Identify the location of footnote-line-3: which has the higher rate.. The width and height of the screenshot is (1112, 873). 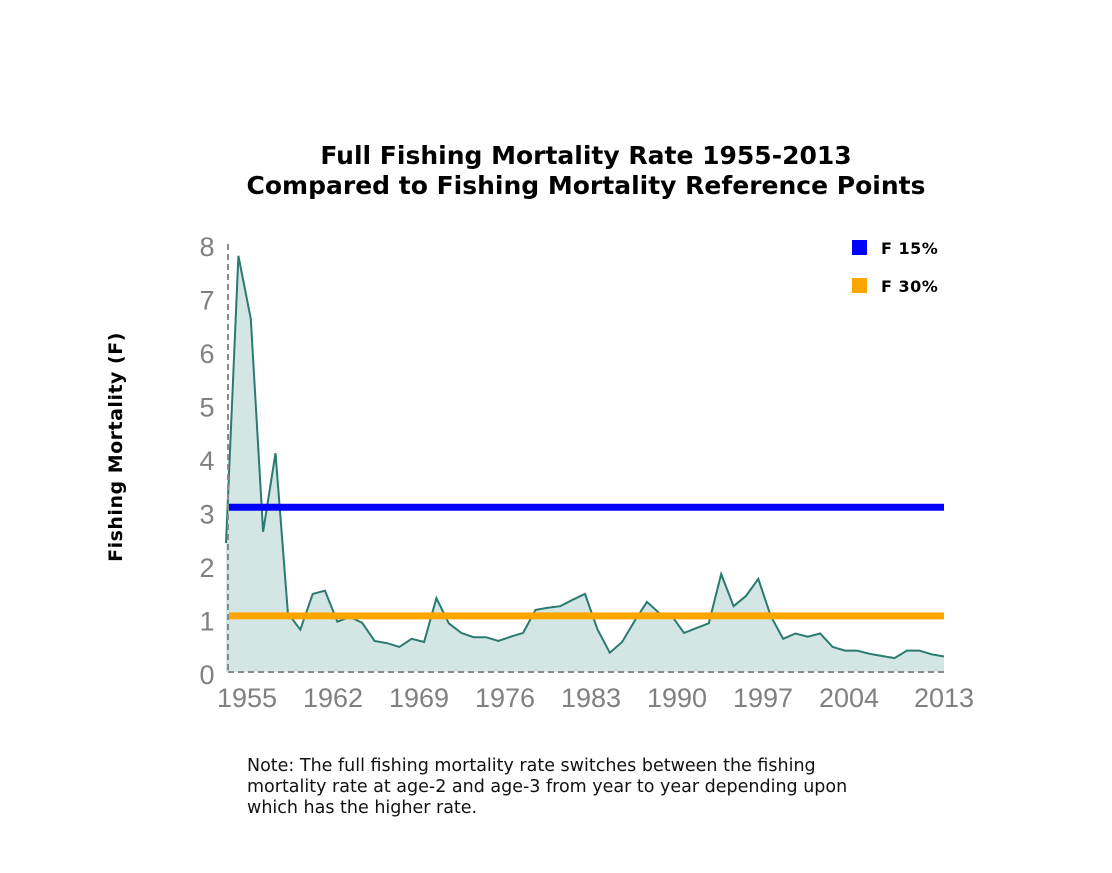
(362, 808).